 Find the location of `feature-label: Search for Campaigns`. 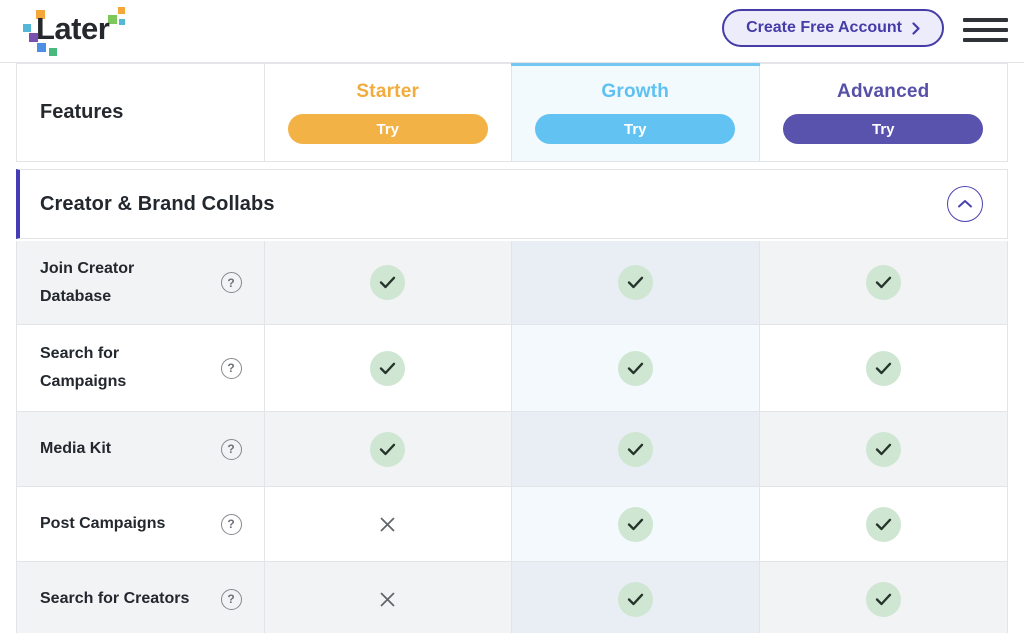

feature-label: Search for Campaigns is located at coordinates (83, 367).